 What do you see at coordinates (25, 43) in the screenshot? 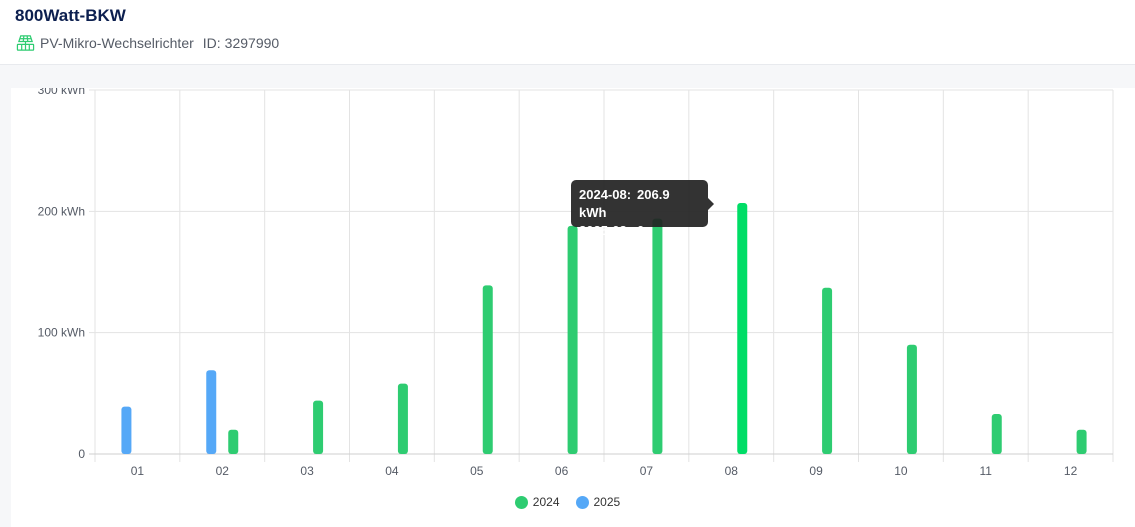
I see `solar-panel-icon` at bounding box center [25, 43].